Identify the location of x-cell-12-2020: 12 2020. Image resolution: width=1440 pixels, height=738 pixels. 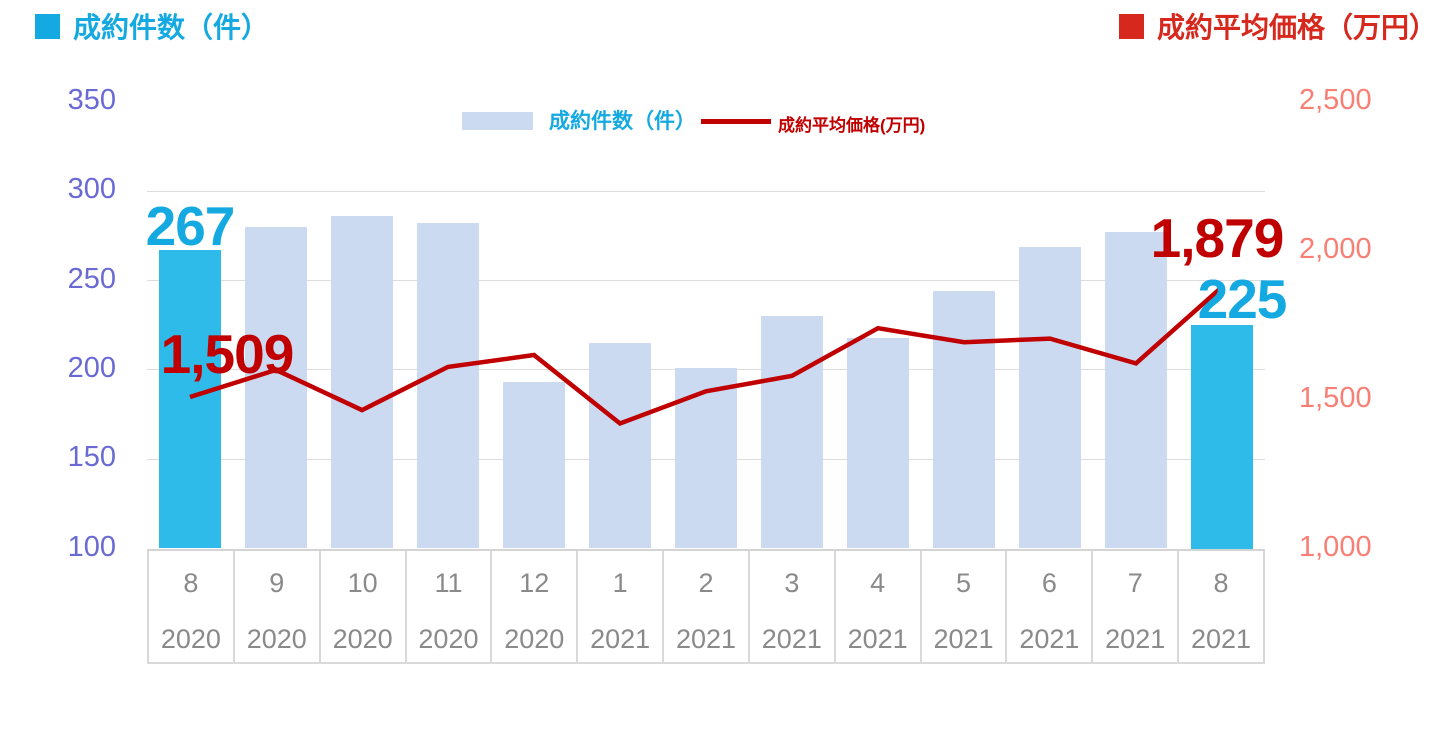
(535, 606).